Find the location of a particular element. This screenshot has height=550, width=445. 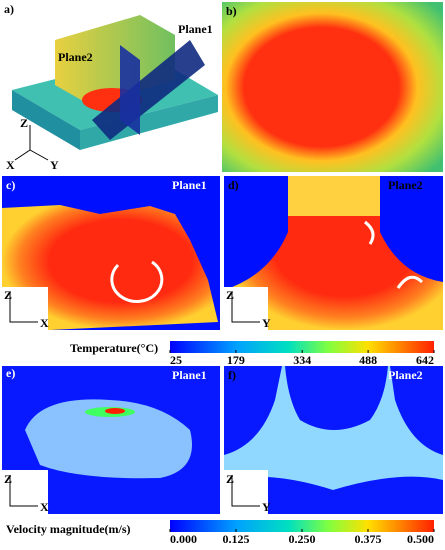

flow-peak is located at coordinates (115, 411).